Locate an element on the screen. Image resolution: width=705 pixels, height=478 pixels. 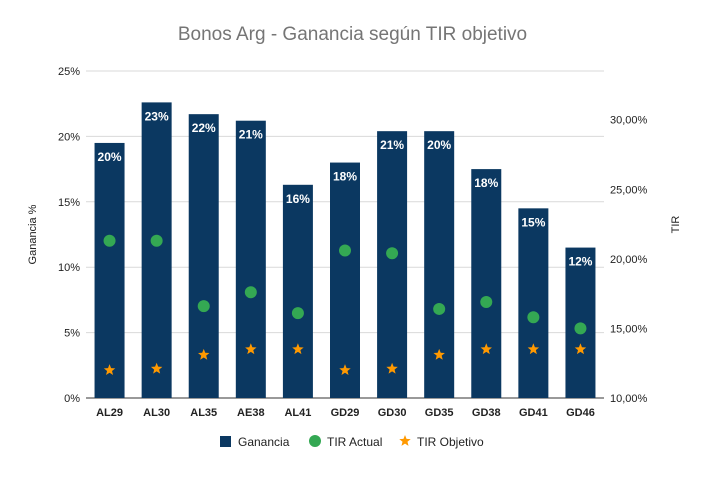
x-tick-label: AL41 is located at coordinates (297, 413).